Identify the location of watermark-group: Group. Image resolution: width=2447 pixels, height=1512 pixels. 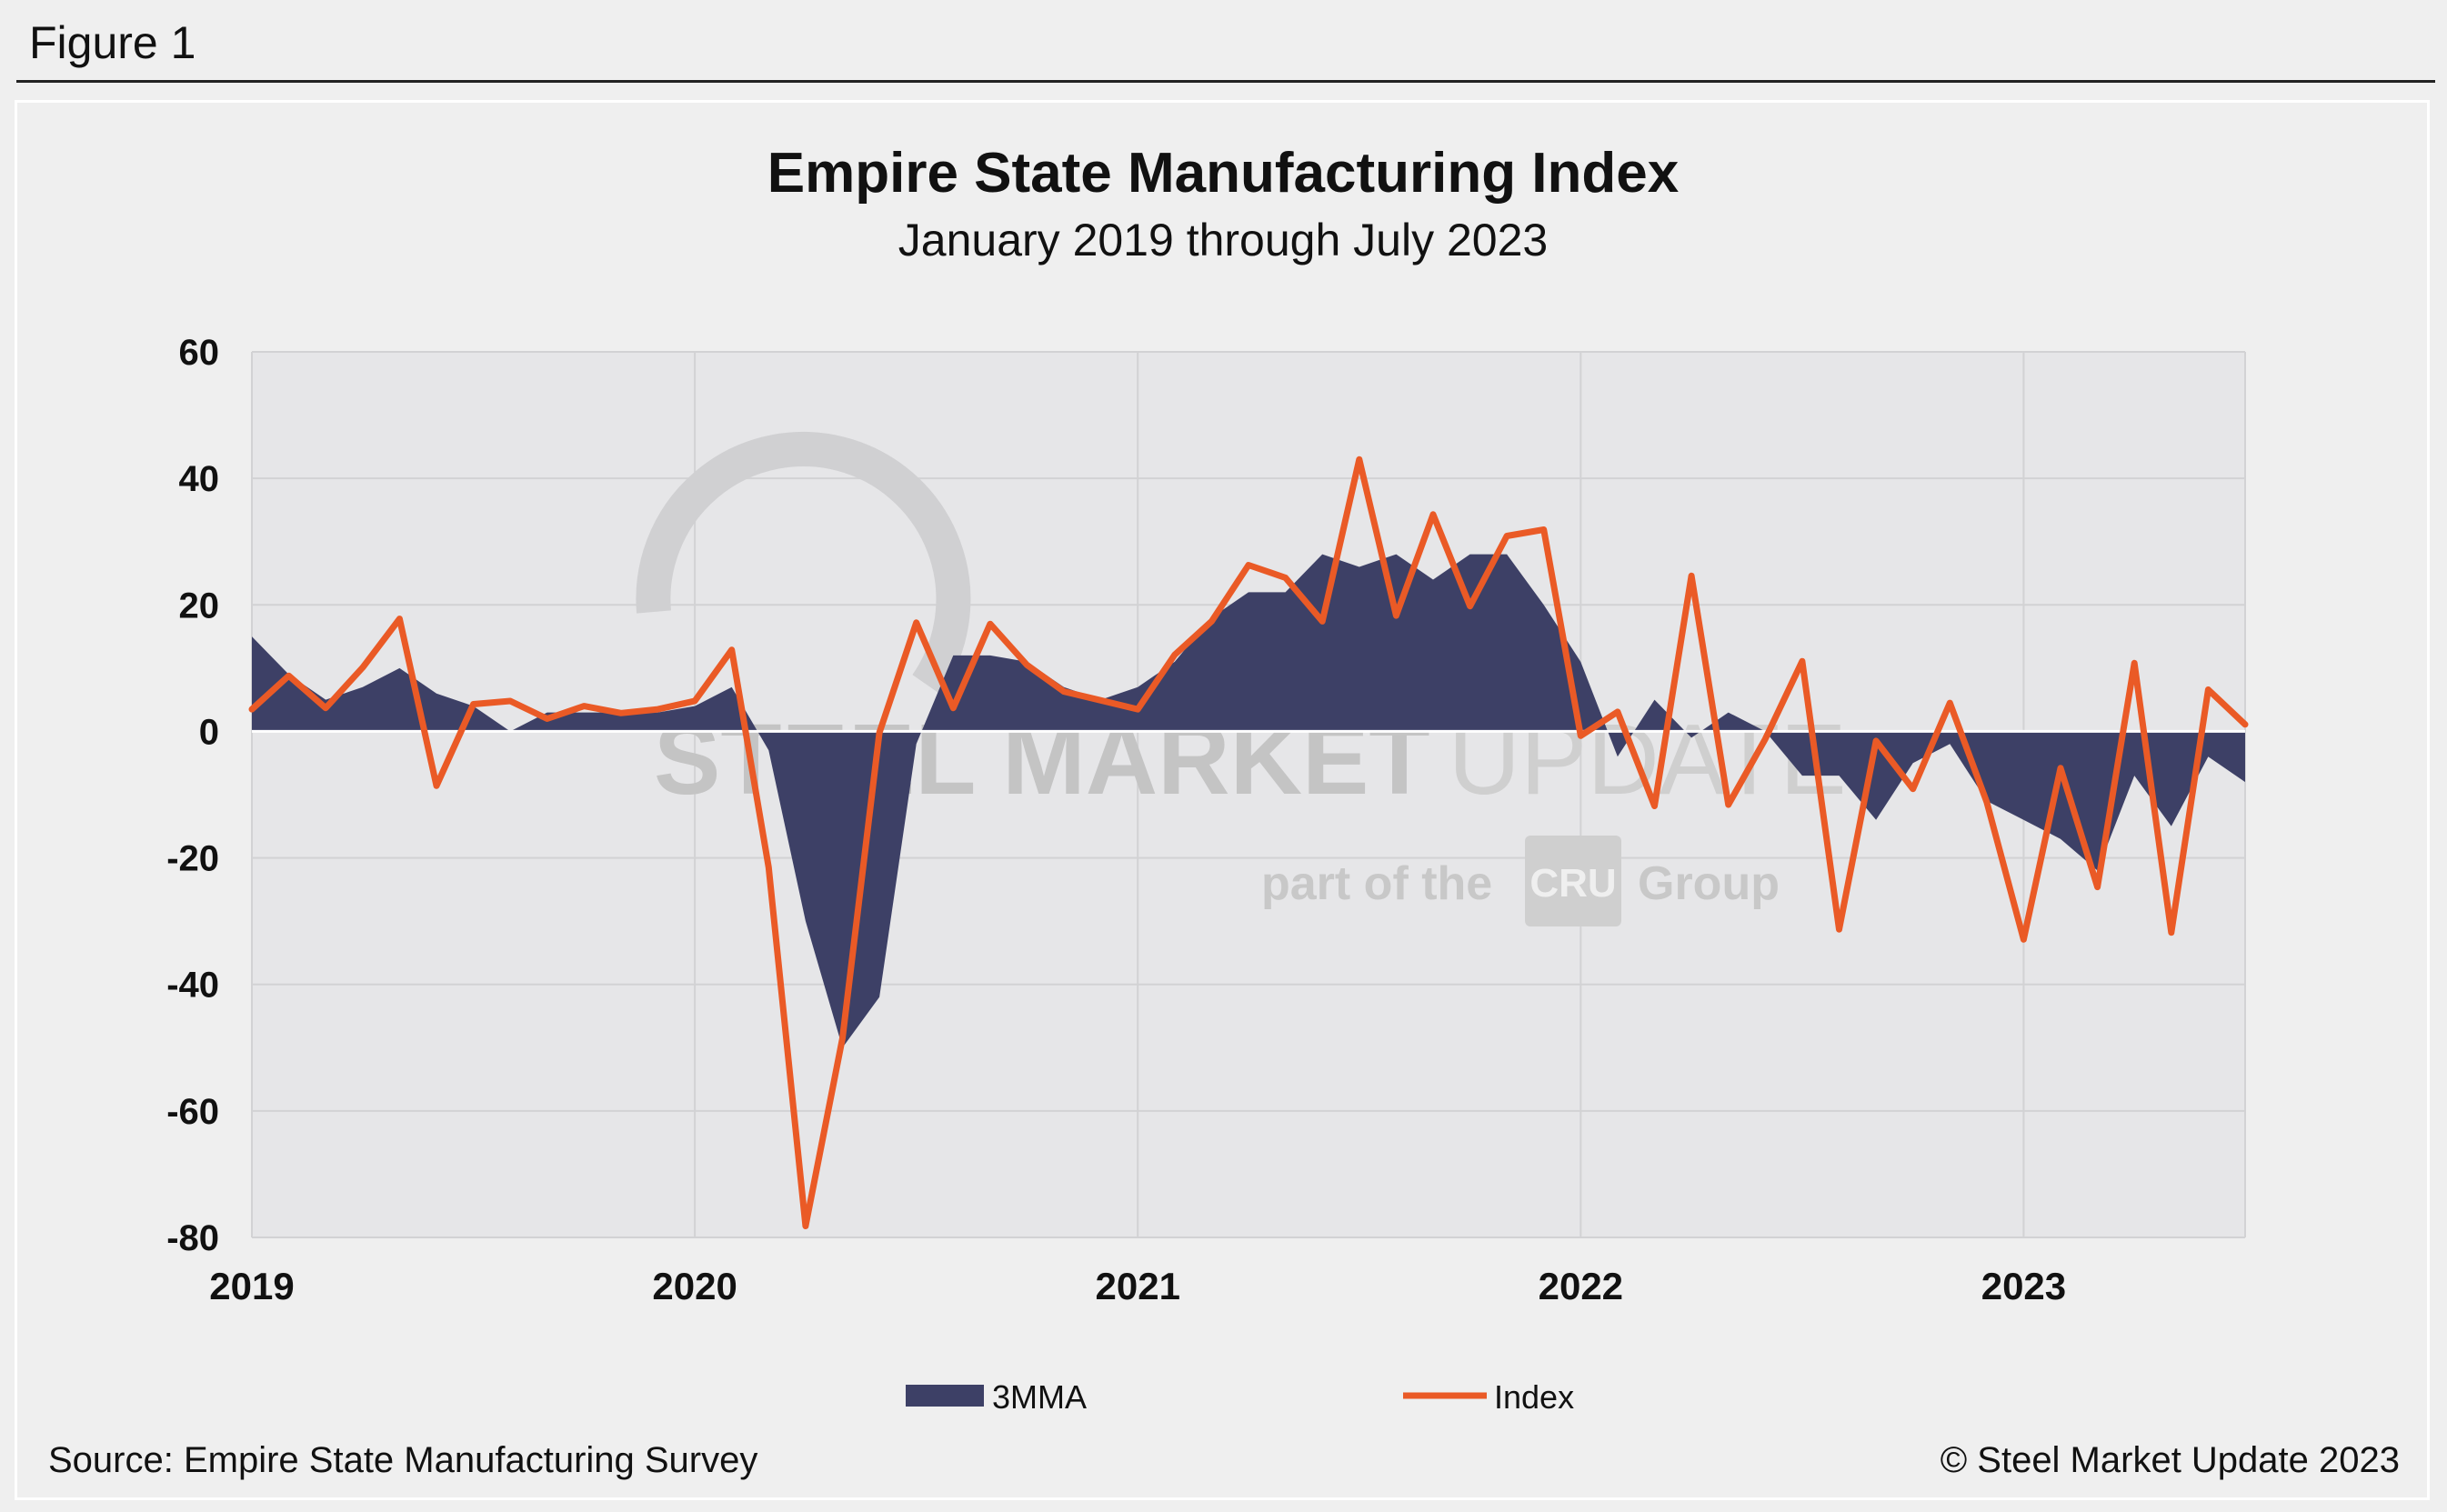
(1709, 883).